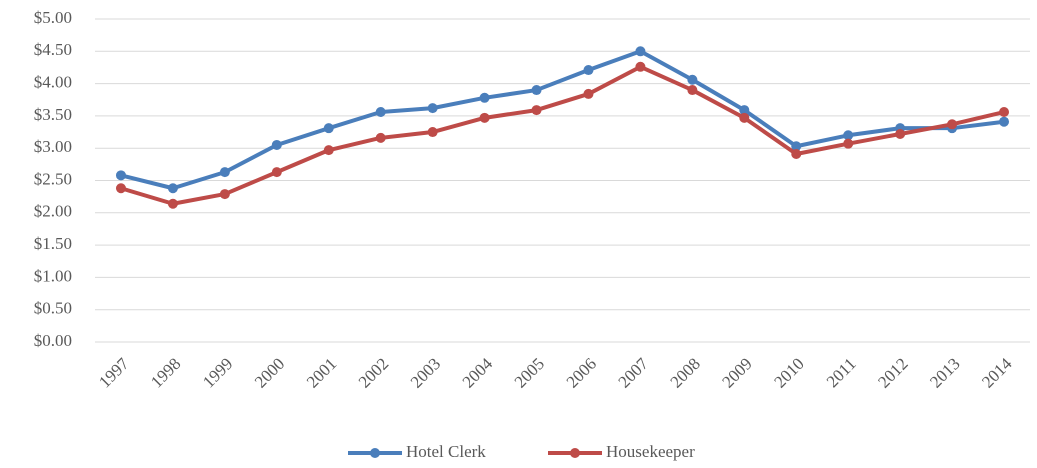 This screenshot has width=1037, height=468. I want to click on y-tick-label: $2.50, so click(53, 178).